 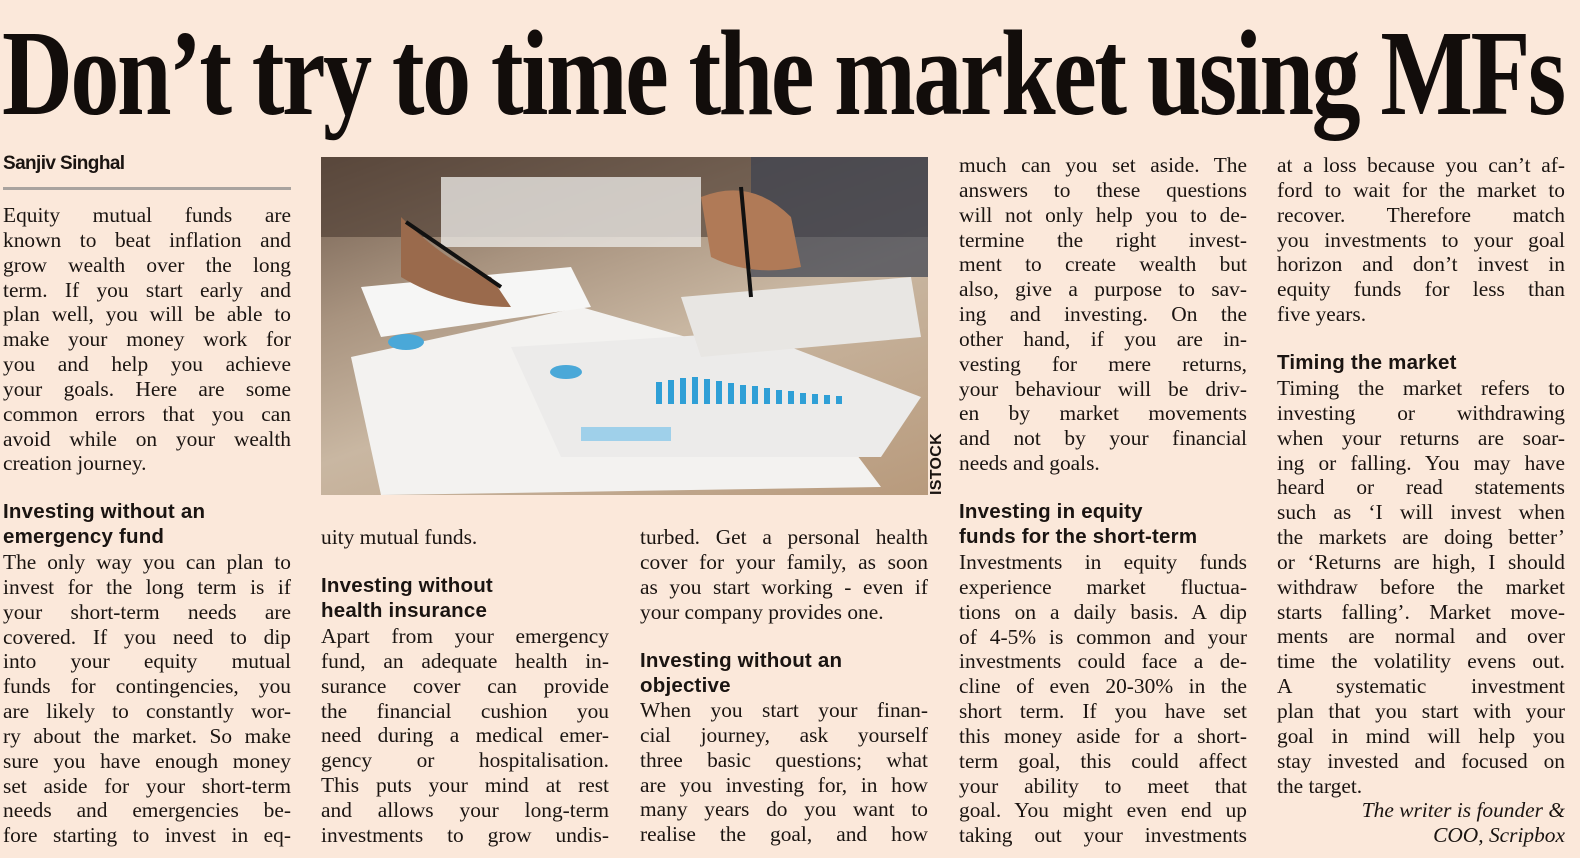 What do you see at coordinates (1421, 165) in the screenshot?
I see `text-line: at a loss because you can’t af-` at bounding box center [1421, 165].